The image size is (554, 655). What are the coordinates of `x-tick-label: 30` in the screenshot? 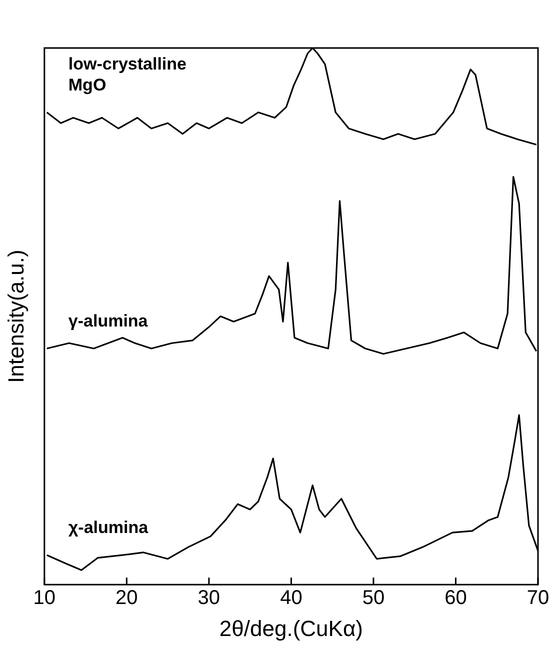 It's located at (209, 598).